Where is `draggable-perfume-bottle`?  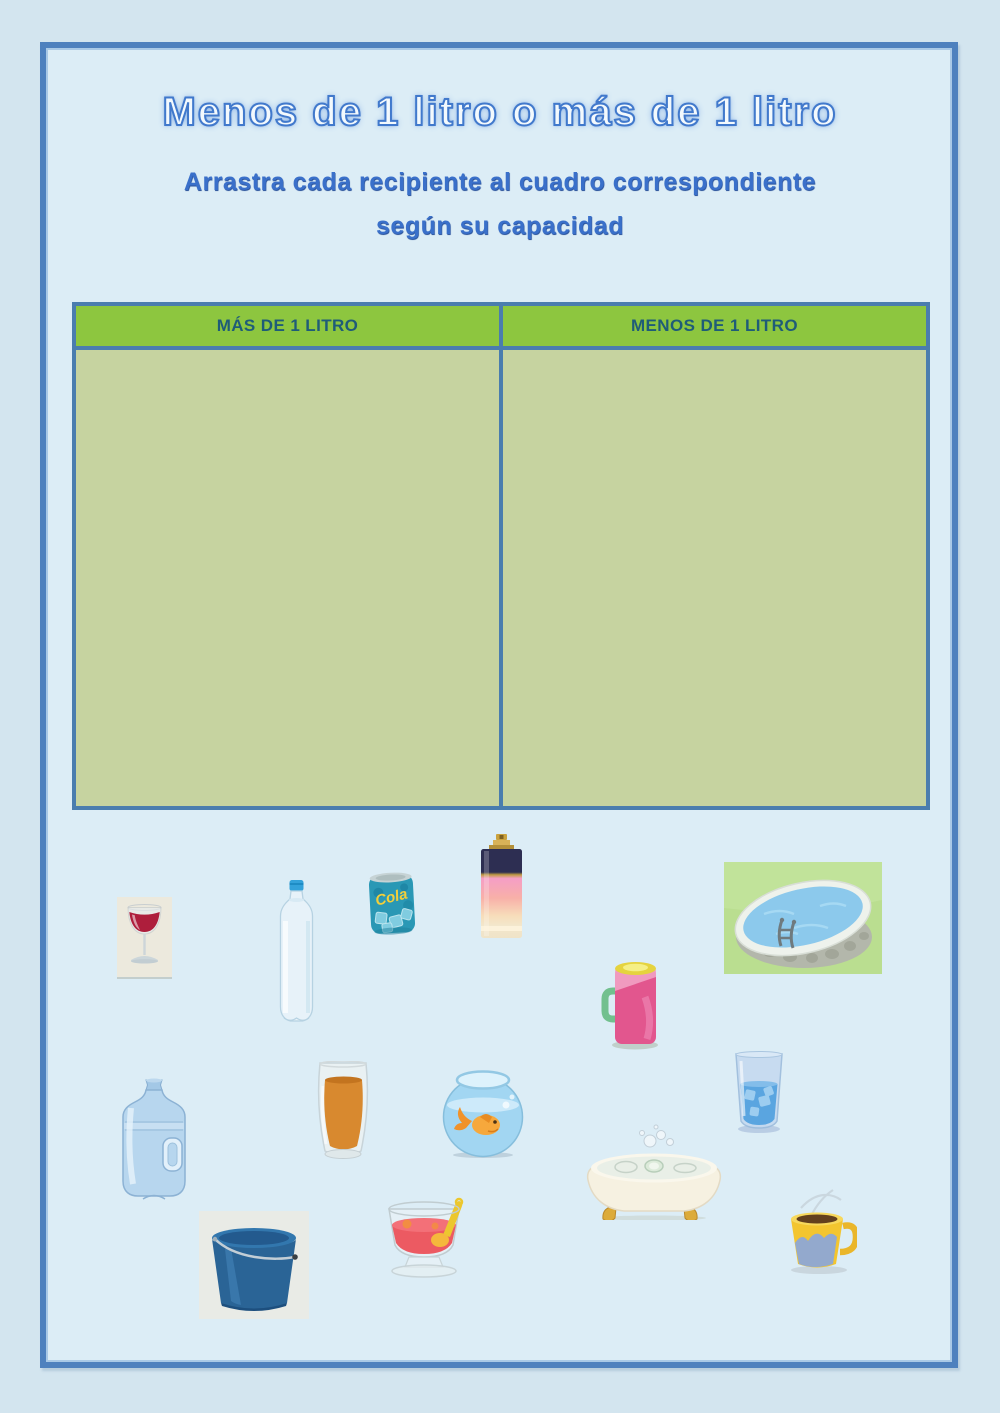 draggable-perfume-bottle is located at coordinates (501, 888).